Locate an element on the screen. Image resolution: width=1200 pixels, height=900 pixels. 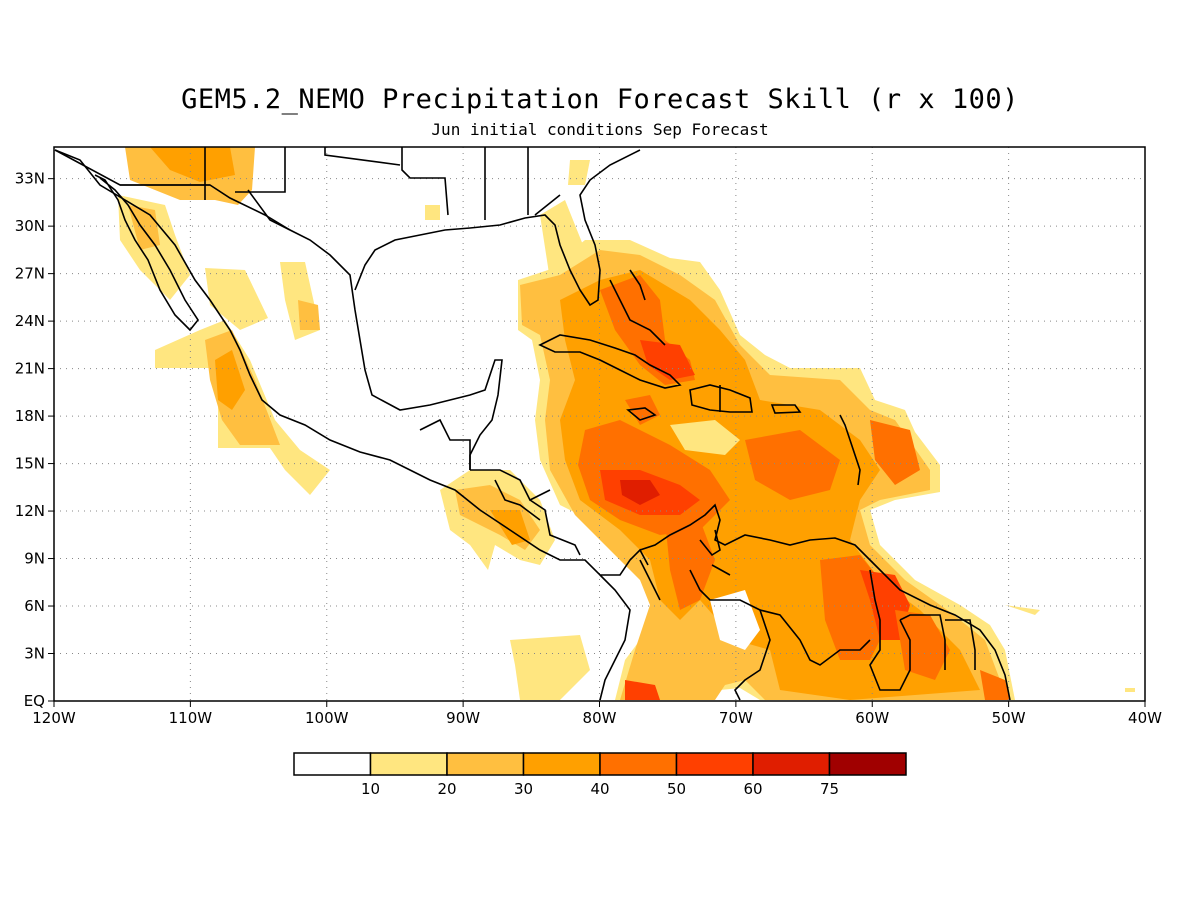
lon-tick-label: 40W is located at coordinates (1145, 718).